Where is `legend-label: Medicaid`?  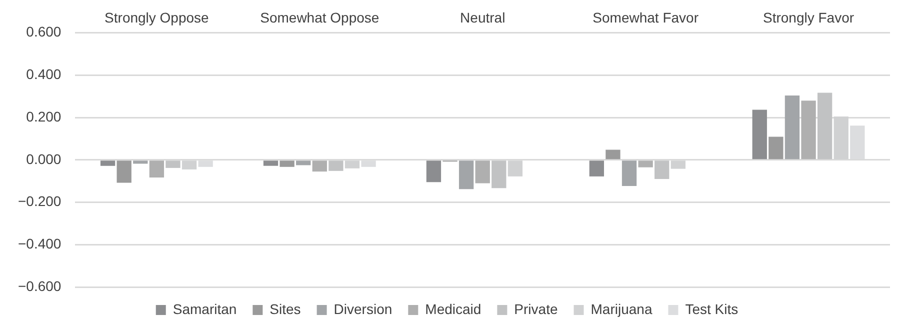 legend-label: Medicaid is located at coordinates (453, 308).